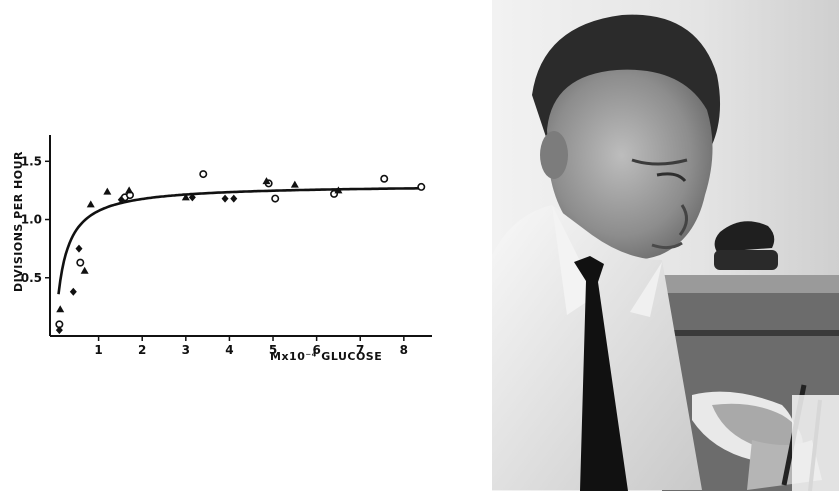 This screenshot has width=839, height=491. Describe the element at coordinates (31, 161) in the screenshot. I see `y-tick-label: 1.5` at that location.